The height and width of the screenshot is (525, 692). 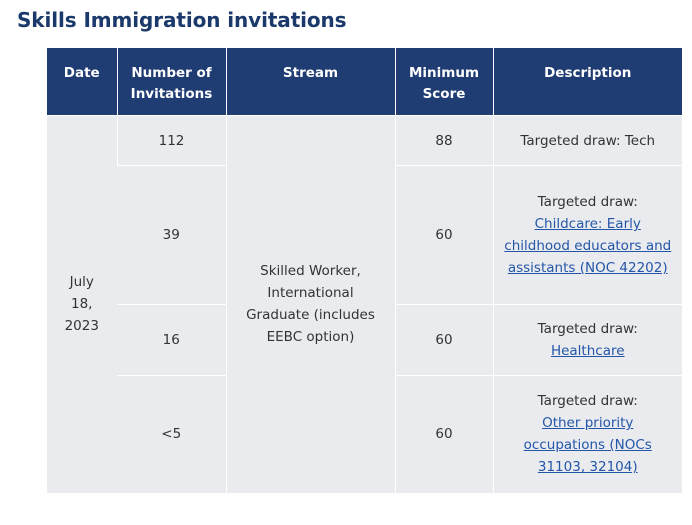 I want to click on date-year: 2023, so click(x=81, y=326).